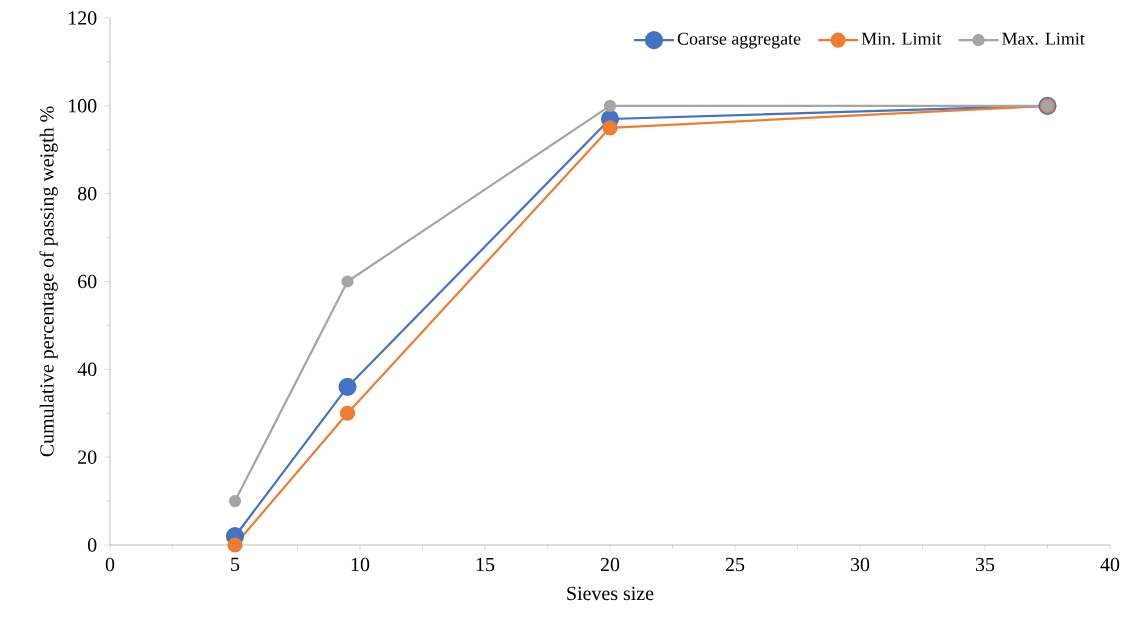 The height and width of the screenshot is (632, 1130). Describe the element at coordinates (985, 564) in the screenshot. I see `x-tick-label: 35` at that location.